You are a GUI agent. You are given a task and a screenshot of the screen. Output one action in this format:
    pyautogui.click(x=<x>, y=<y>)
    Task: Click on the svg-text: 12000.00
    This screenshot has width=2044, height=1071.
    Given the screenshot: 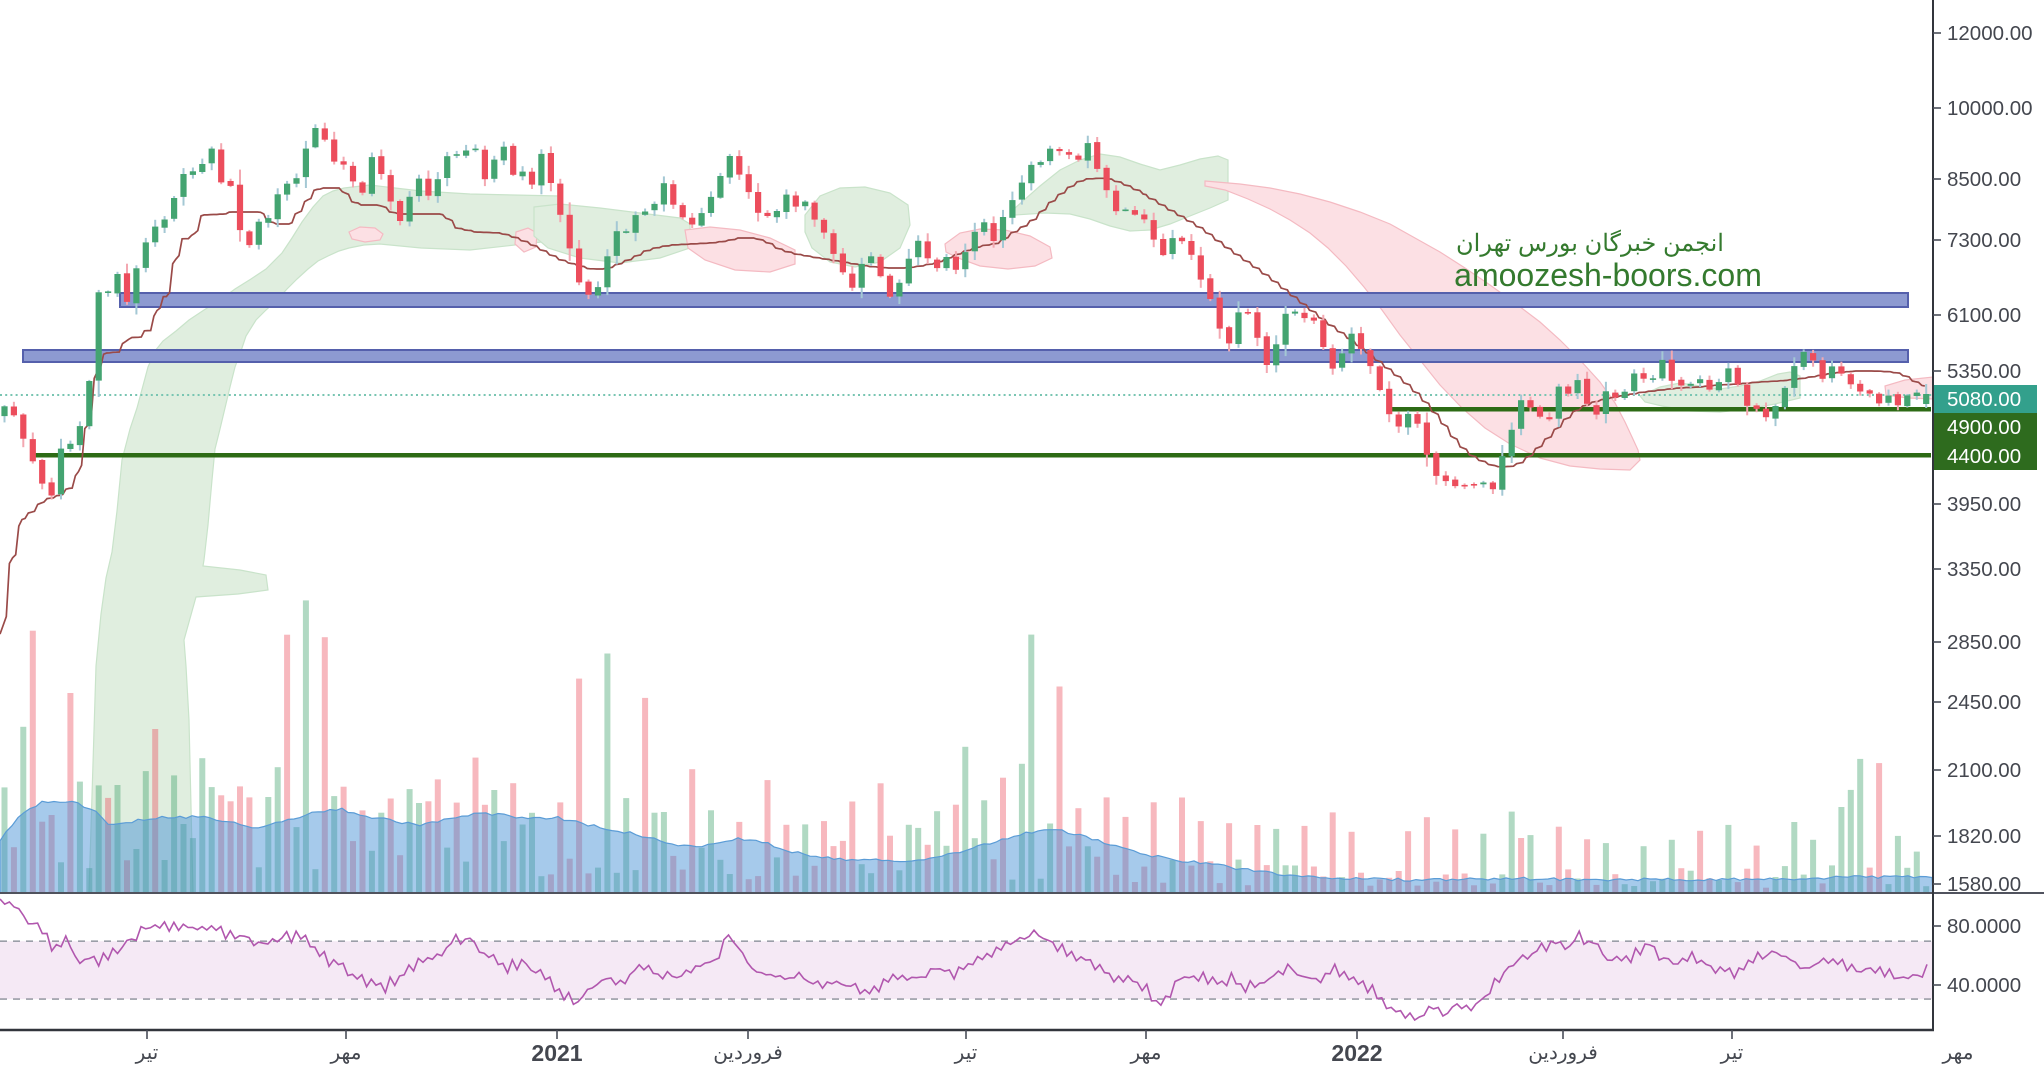 What is the action you would take?
    pyautogui.click(x=1990, y=33)
    